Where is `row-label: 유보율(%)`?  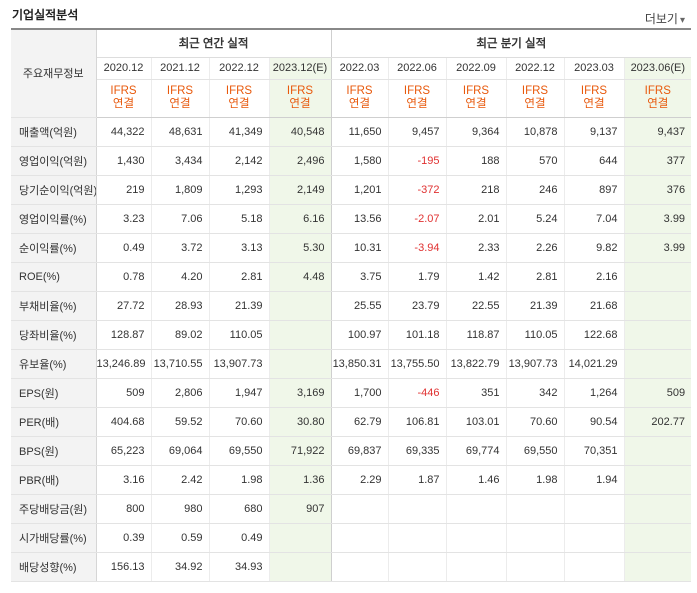 row-label: 유보율(%) is located at coordinates (54, 364).